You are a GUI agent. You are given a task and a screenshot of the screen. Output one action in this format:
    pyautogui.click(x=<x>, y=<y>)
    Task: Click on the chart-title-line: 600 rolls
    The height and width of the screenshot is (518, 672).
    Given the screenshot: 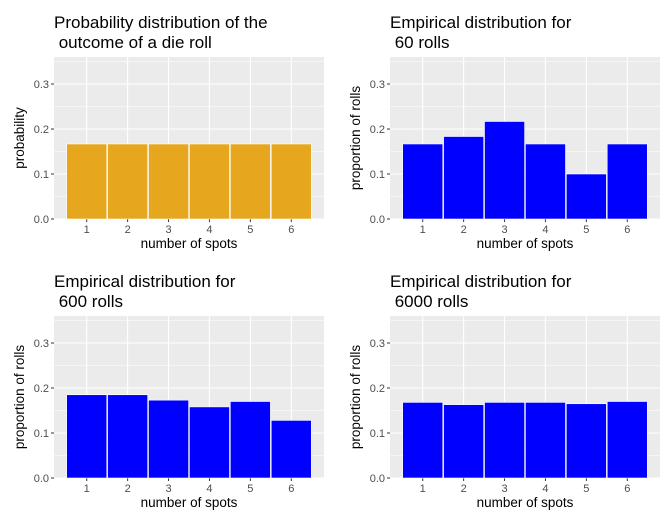 What is the action you would take?
    pyautogui.click(x=88, y=301)
    